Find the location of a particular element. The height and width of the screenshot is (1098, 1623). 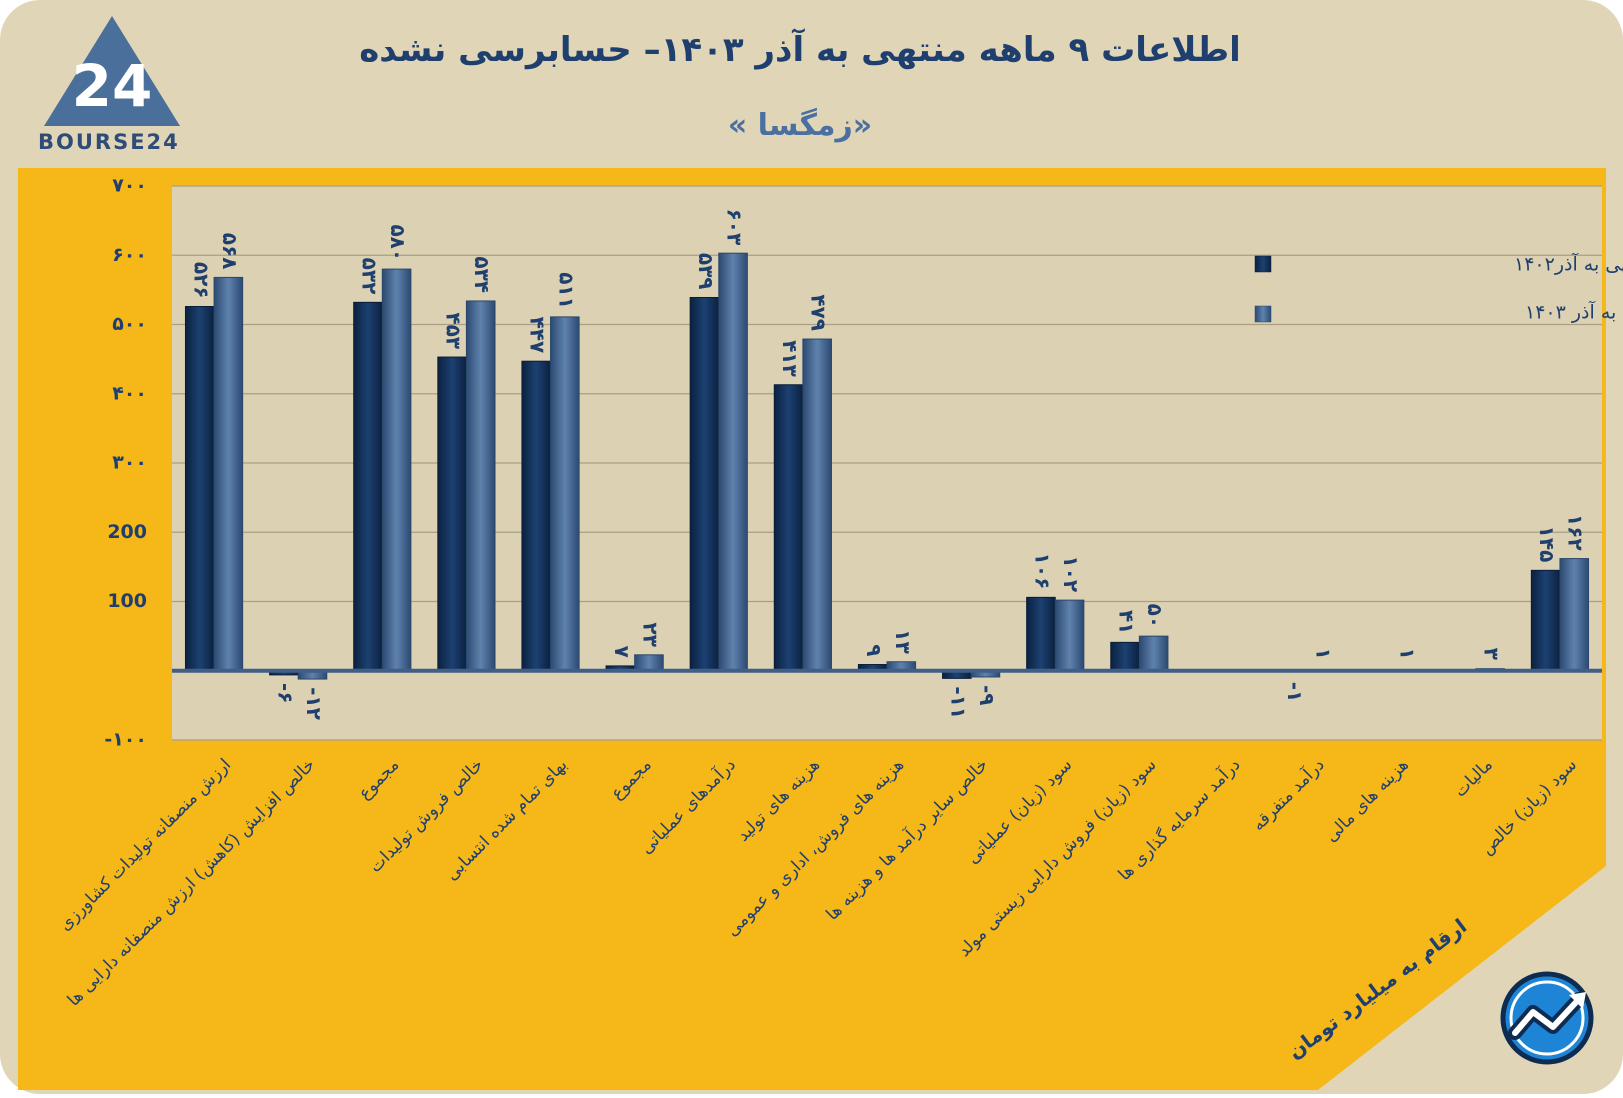

data-label-series-1: ۴۱ is located at coordinates (1127, 622).